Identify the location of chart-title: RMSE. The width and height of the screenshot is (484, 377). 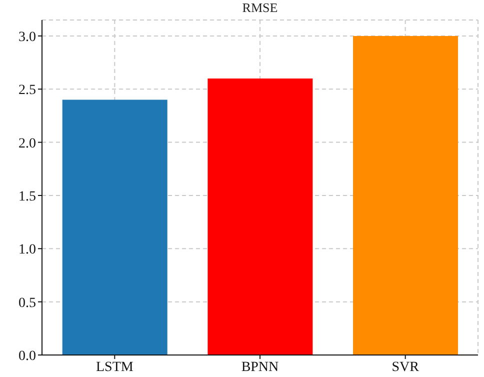
(260, 8).